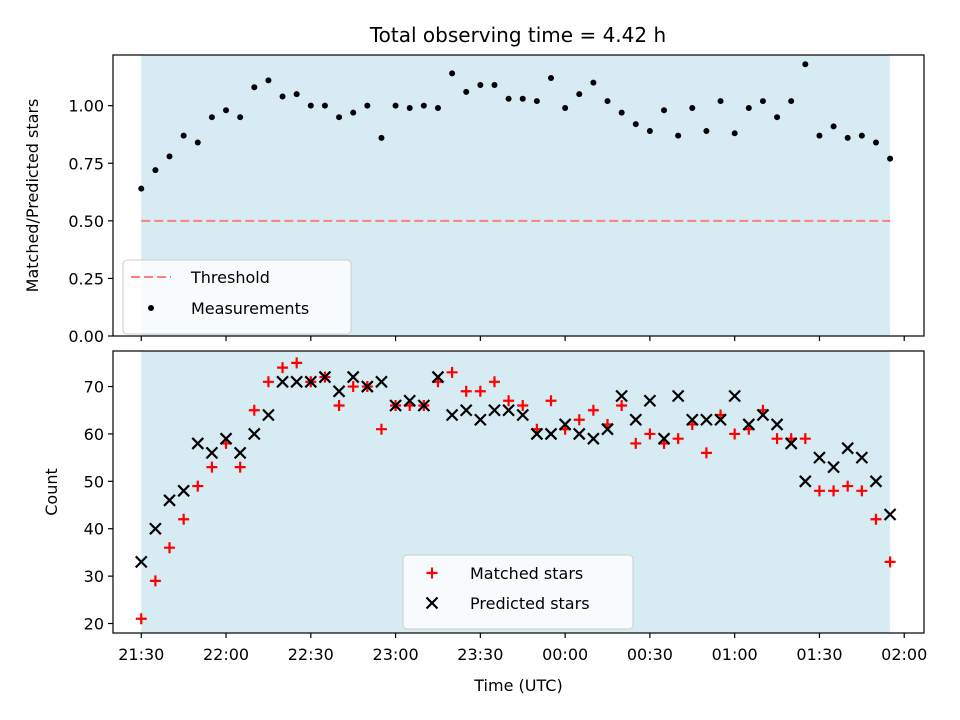 This screenshot has width=960, height=720. Describe the element at coordinates (526, 573) in the screenshot. I see `legend-matched-label: Matched stars` at that location.